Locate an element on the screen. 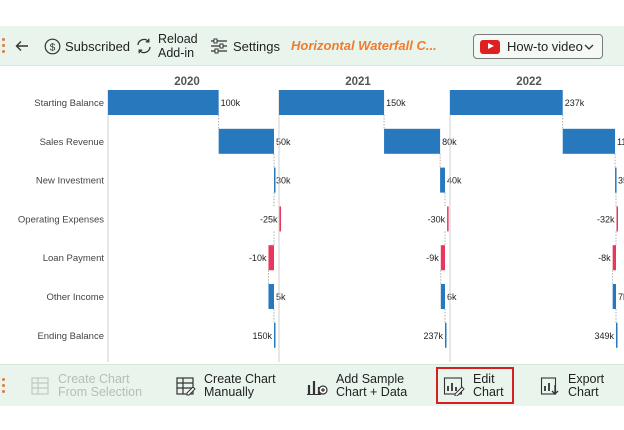 The image size is (624, 430). back-arrow-icon is located at coordinates (21, 46).